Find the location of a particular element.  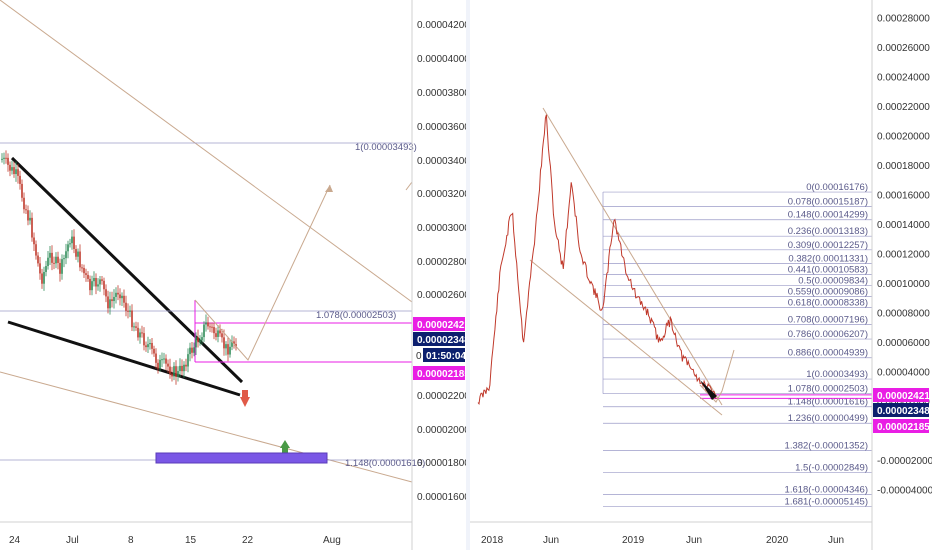

projection-arrowhead is located at coordinates (329, 188).